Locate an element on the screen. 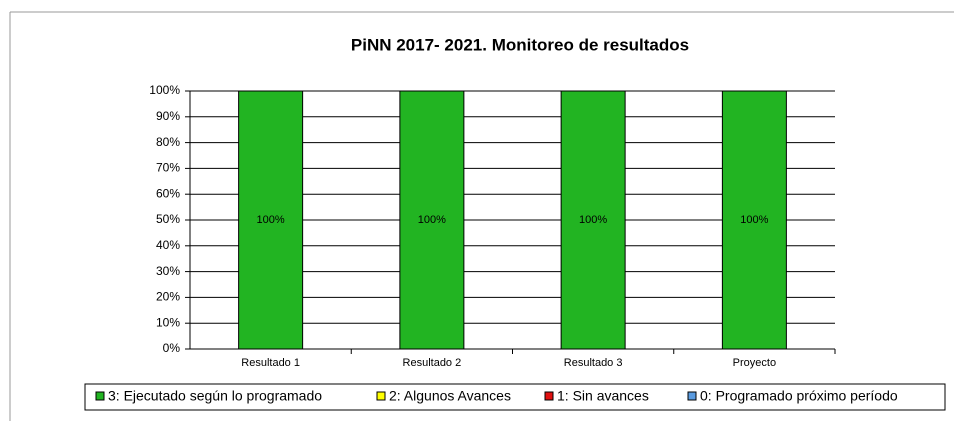 This screenshot has width=954, height=421. legend-label: 1: Sin avances is located at coordinates (603, 396).